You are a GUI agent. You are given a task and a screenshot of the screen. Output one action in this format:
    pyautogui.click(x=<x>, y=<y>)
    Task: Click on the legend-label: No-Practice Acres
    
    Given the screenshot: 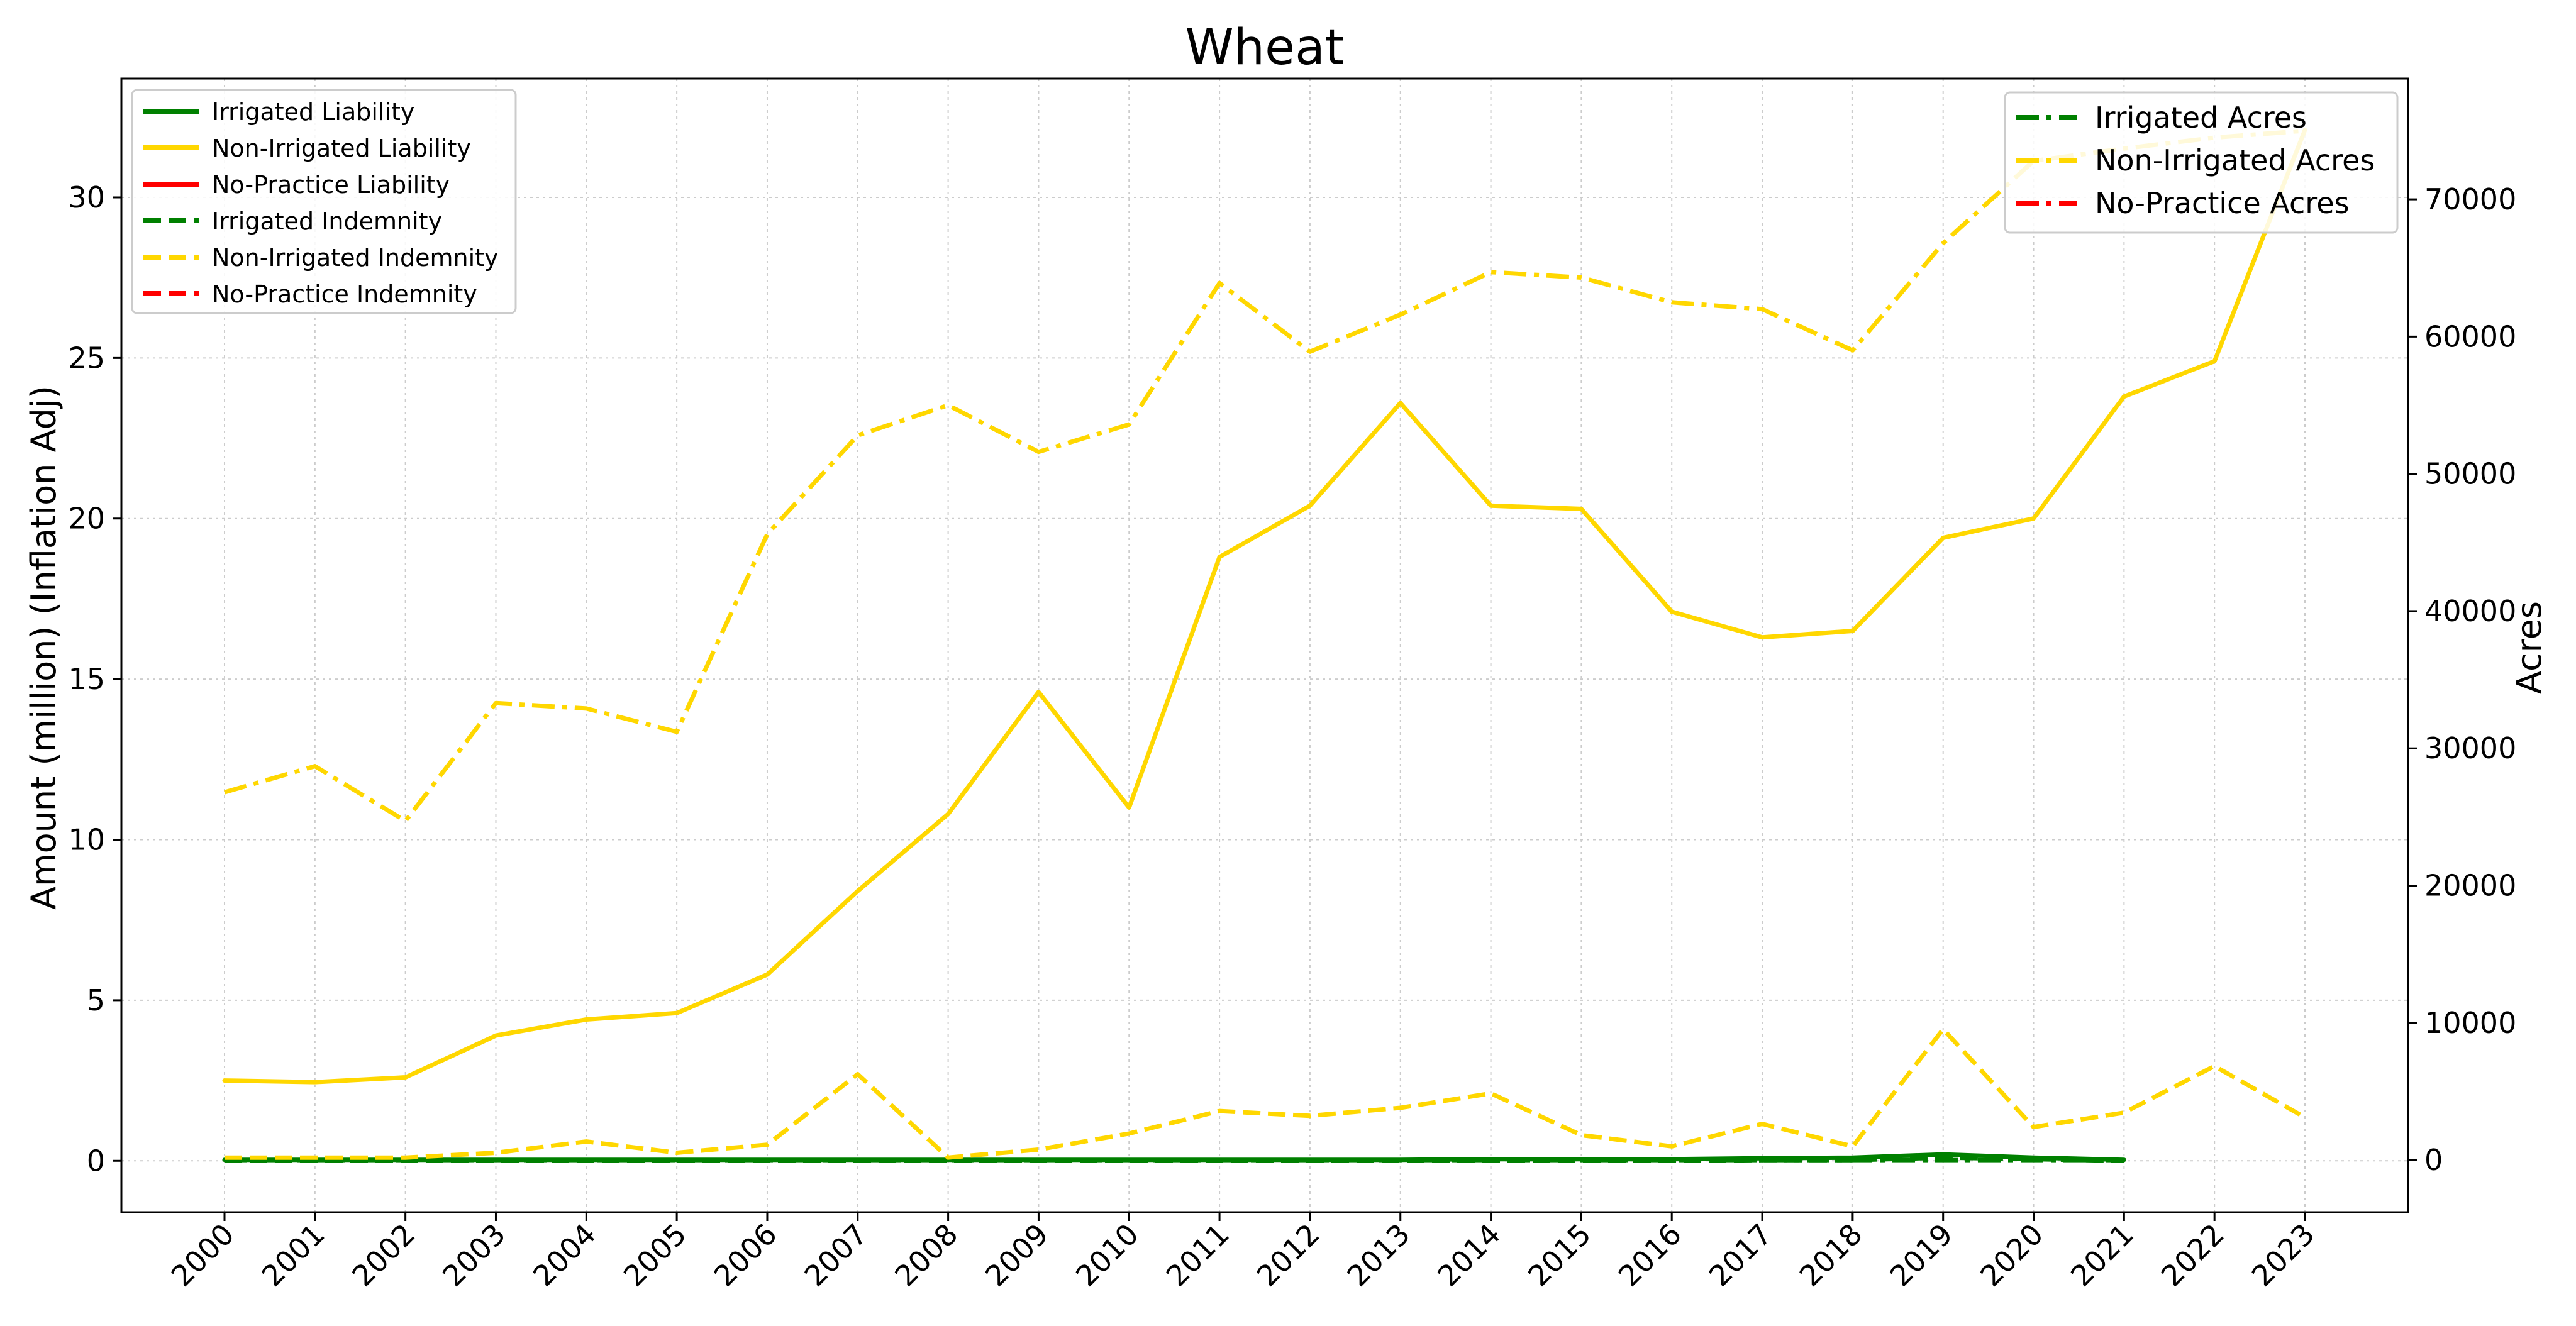 What is the action you would take?
    pyautogui.click(x=2222, y=203)
    